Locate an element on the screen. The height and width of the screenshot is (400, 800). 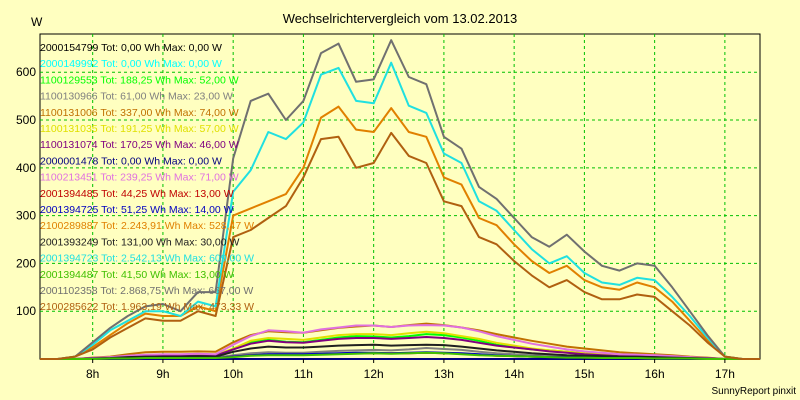
legend-entry: 1100130966 Tot: 61,00 Wh Max: 23,00 W is located at coordinates (136, 97).